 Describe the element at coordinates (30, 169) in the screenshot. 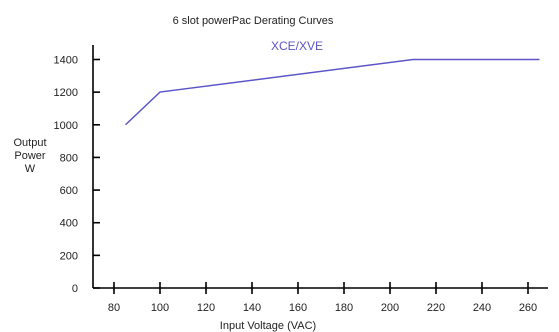

I see `y-axis-title-line-3: W` at that location.